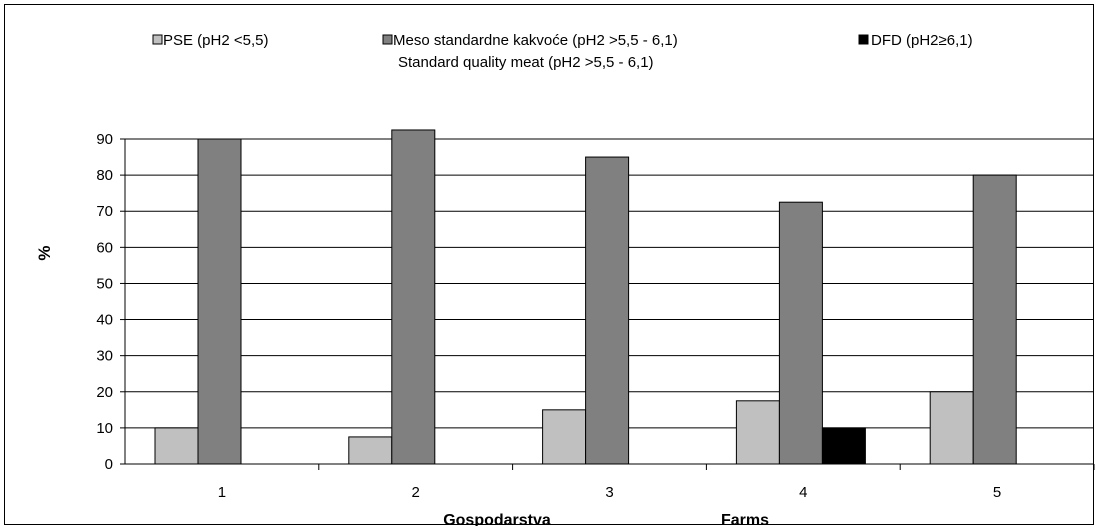  Describe the element at coordinates (44, 252) in the screenshot. I see `y-axis-label: %` at that location.